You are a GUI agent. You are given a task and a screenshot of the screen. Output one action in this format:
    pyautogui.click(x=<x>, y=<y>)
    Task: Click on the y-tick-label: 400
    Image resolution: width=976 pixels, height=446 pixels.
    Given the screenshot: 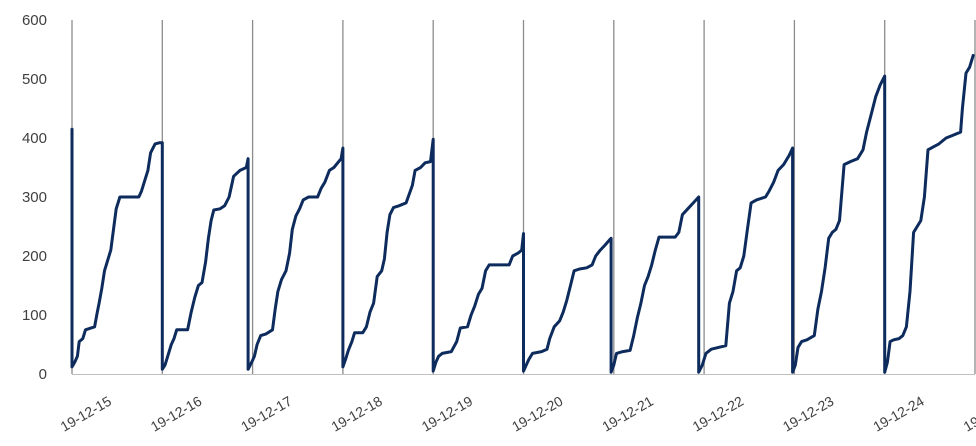 What is the action you would take?
    pyautogui.click(x=34, y=138)
    